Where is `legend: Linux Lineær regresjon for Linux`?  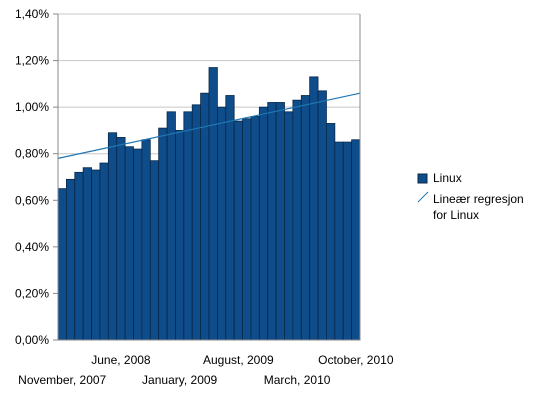
legend: Linux Lineær regresjon for Linux is located at coordinates (470, 196).